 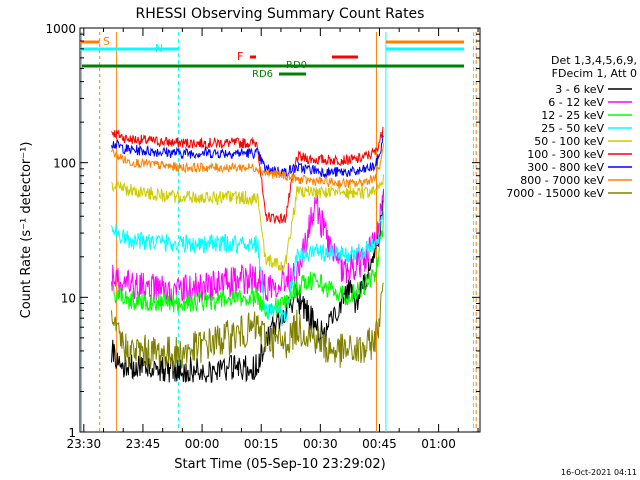 What do you see at coordinates (594, 60) in the screenshot?
I see `legend-header-line: Det 1,3,4,5,6,9,` at bounding box center [594, 60].